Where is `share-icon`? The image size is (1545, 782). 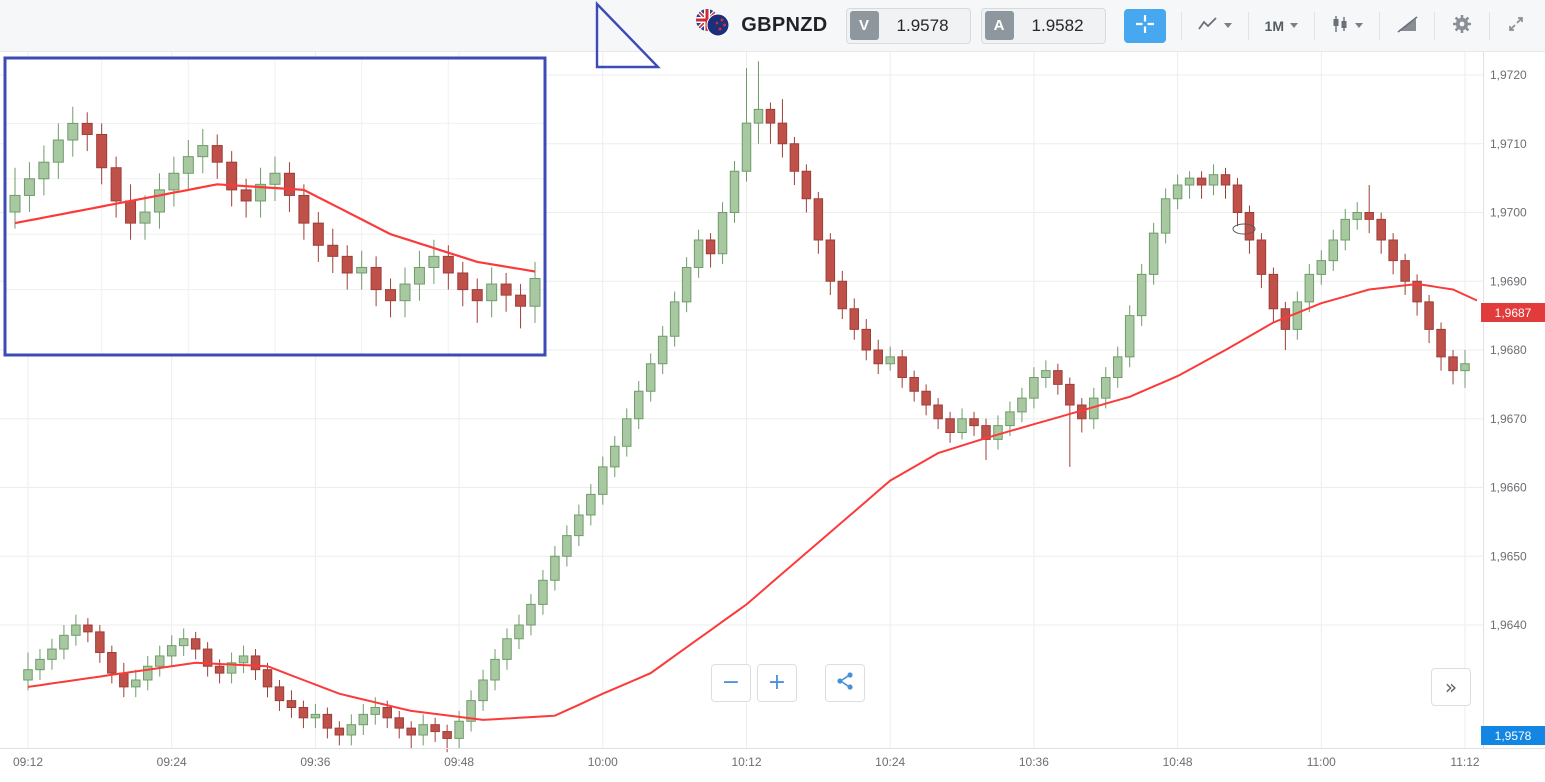 share-icon is located at coordinates (845, 683).